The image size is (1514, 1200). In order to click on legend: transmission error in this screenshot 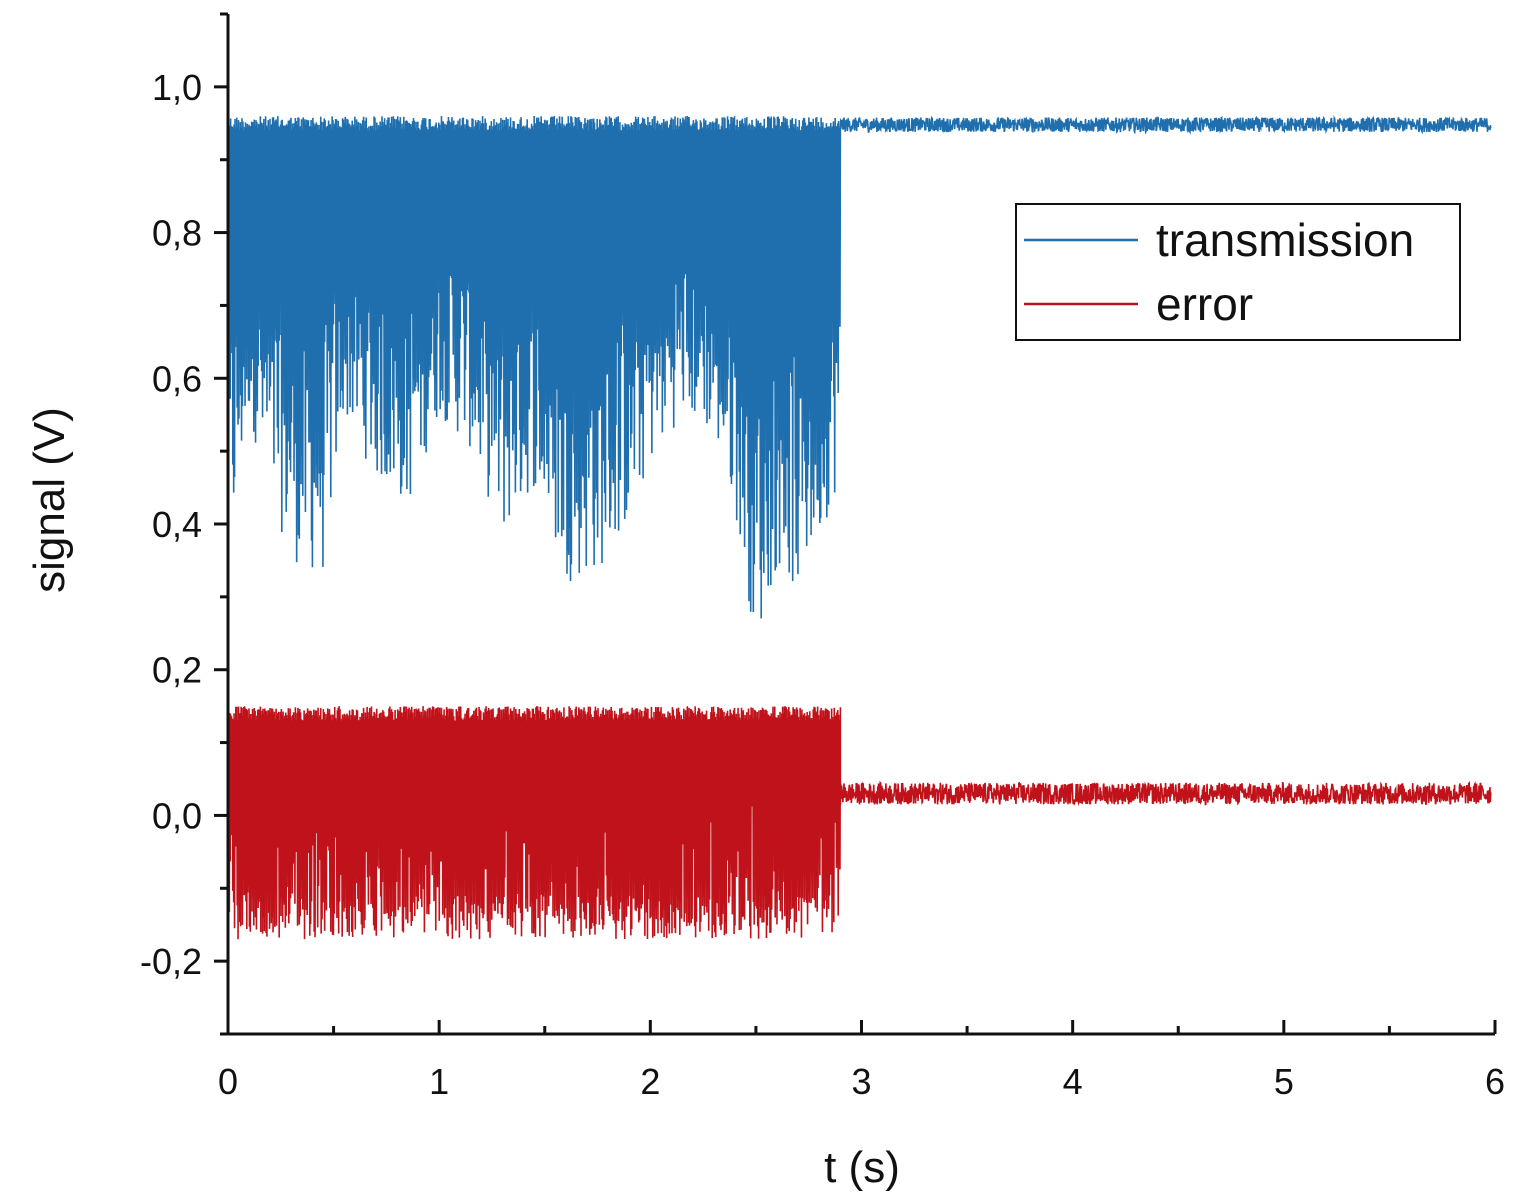, I will do `click(1238, 272)`.